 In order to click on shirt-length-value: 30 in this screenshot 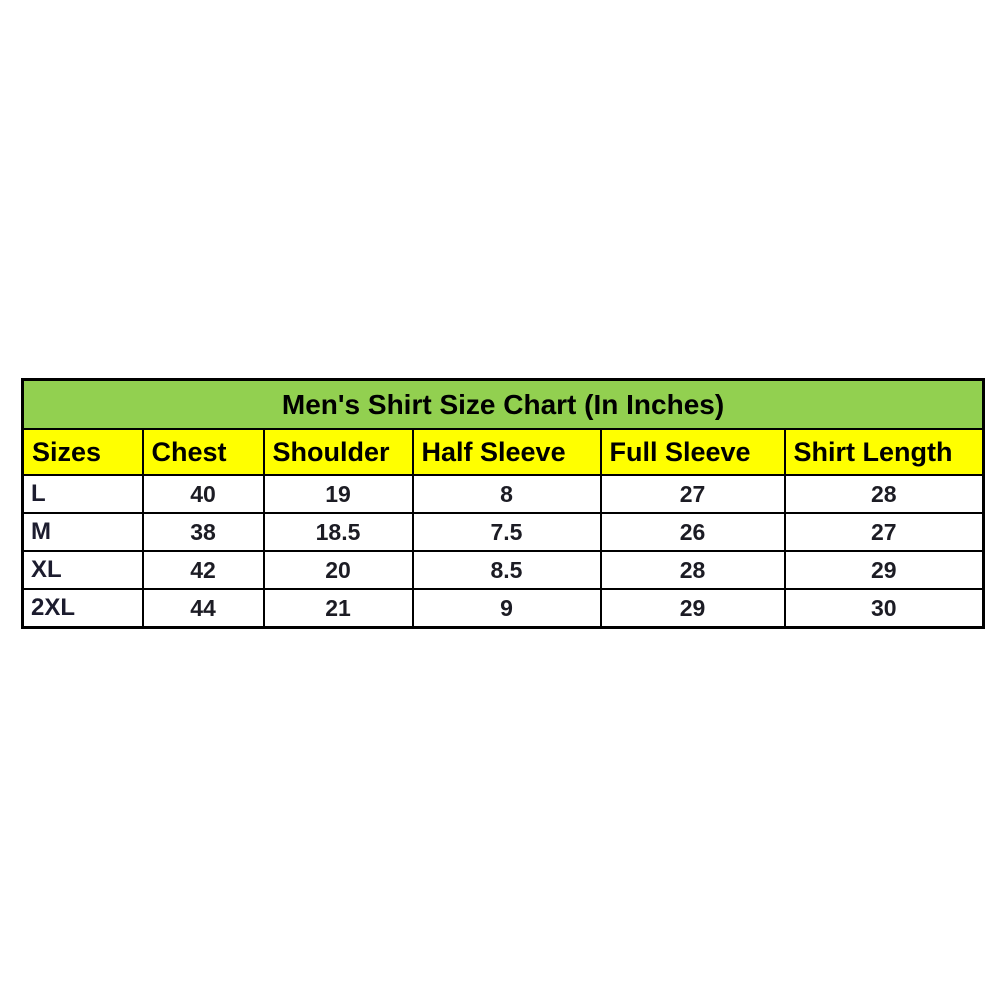, I will do `click(884, 608)`.